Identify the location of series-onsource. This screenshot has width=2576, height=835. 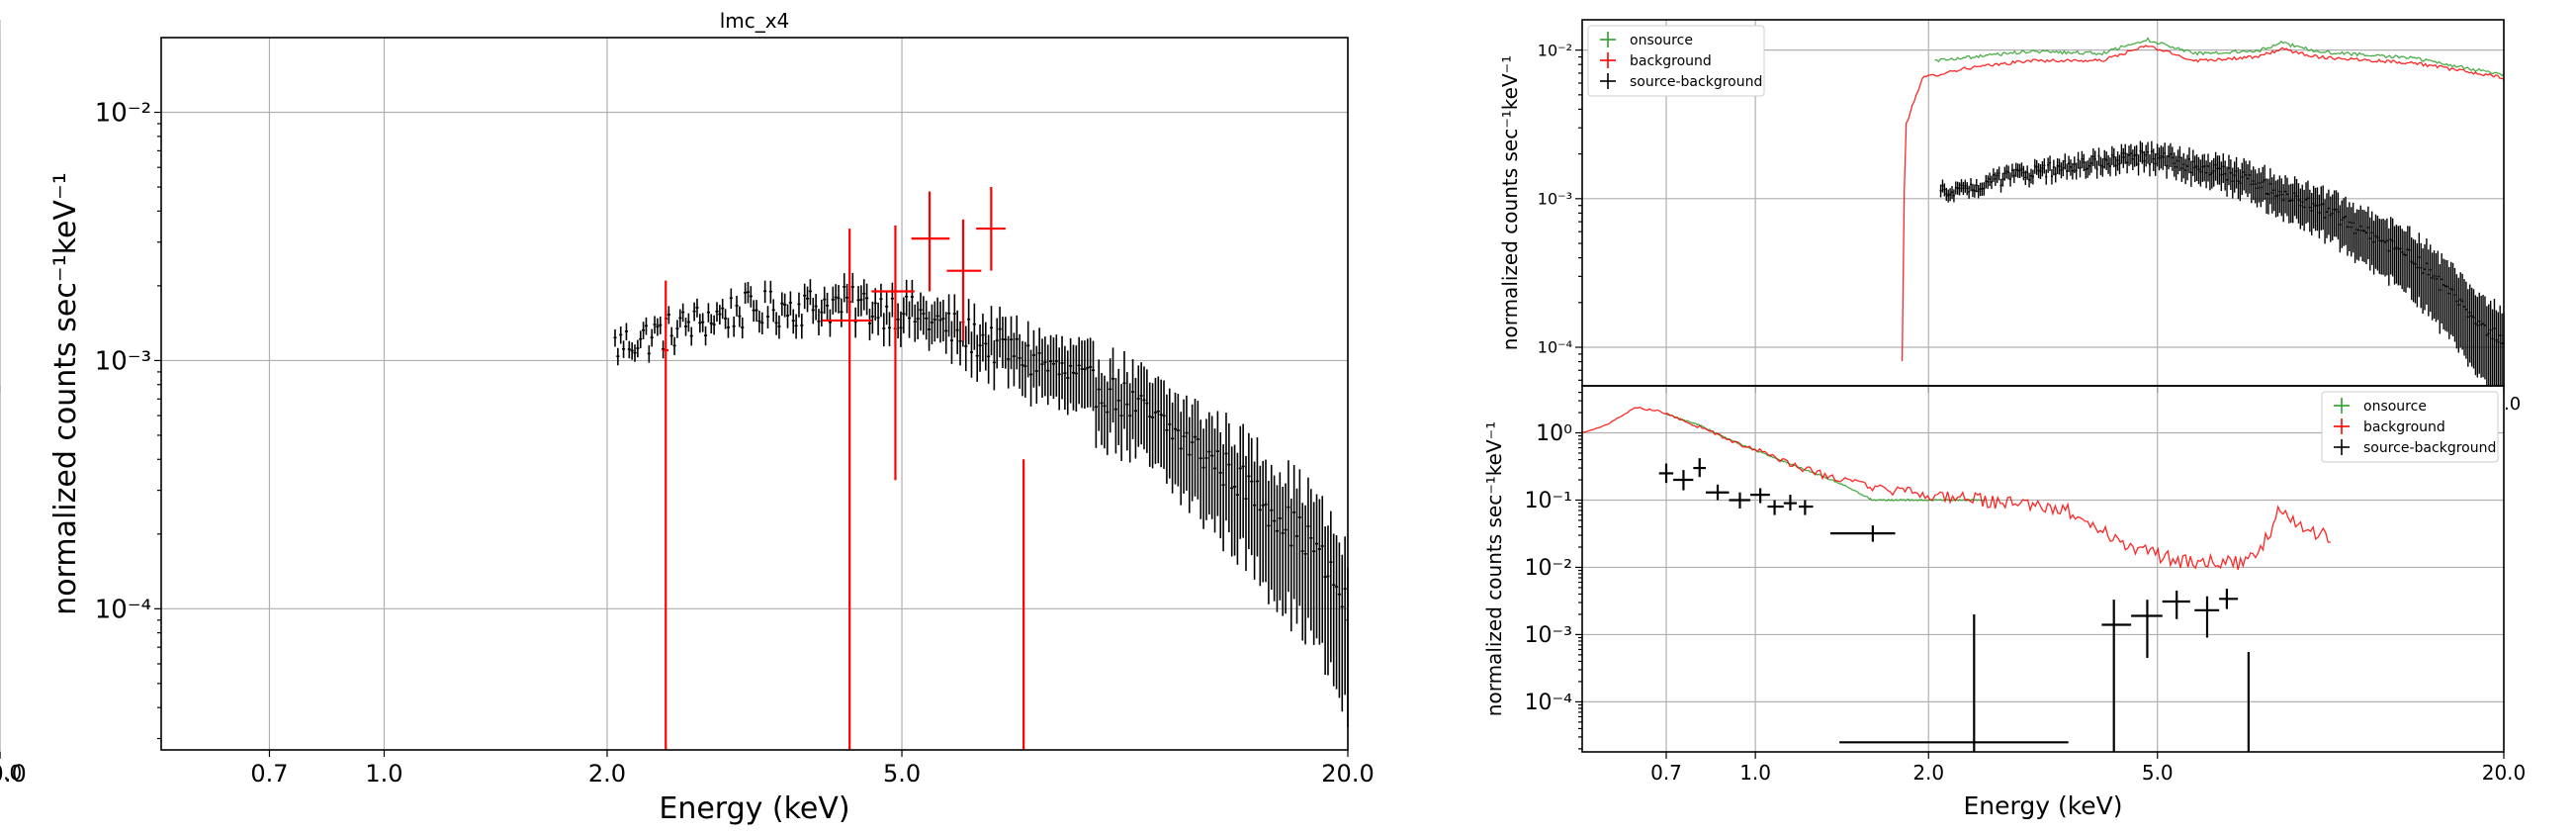
(2219, 57).